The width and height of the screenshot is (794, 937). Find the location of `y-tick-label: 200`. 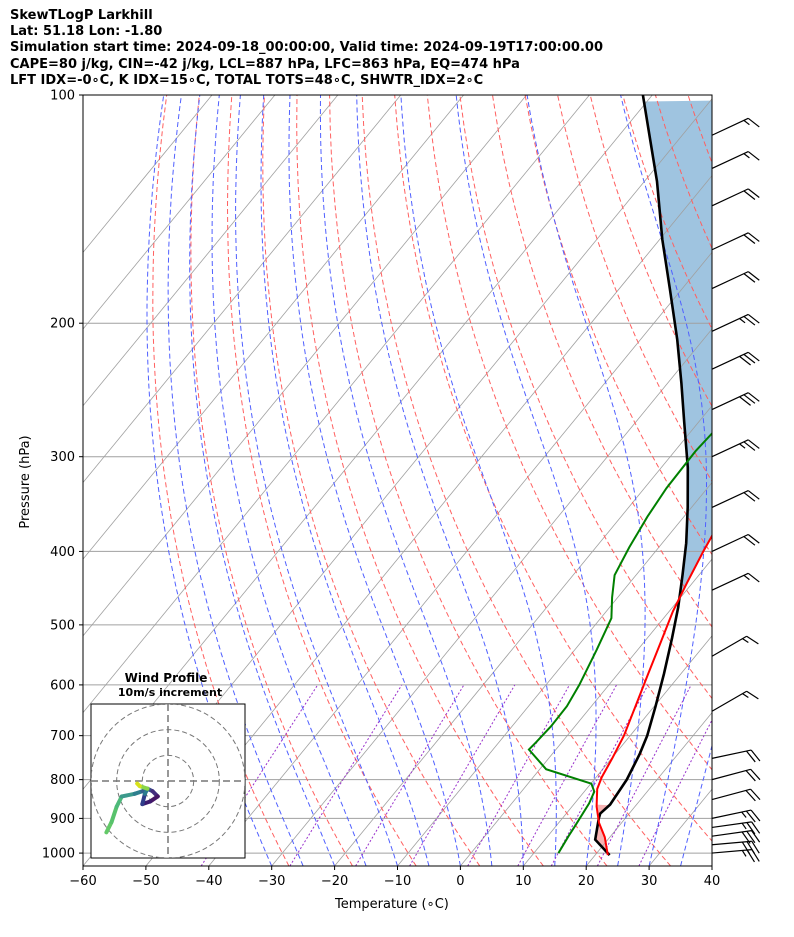

y-tick-label: 200 is located at coordinates (62, 324).